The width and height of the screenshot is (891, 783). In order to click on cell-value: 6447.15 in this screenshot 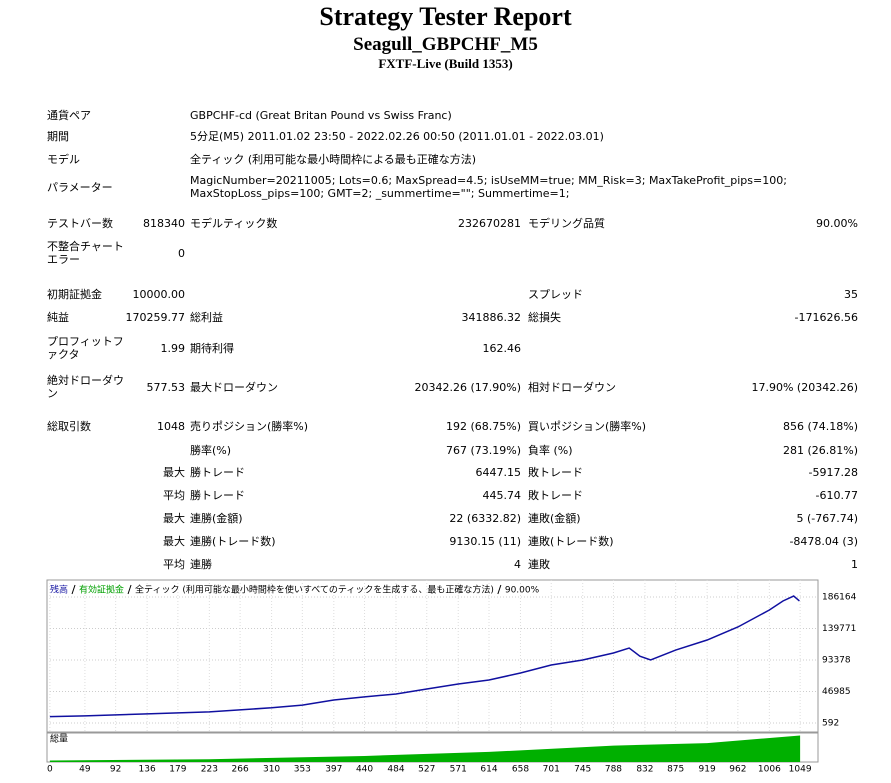, I will do `click(498, 472)`.